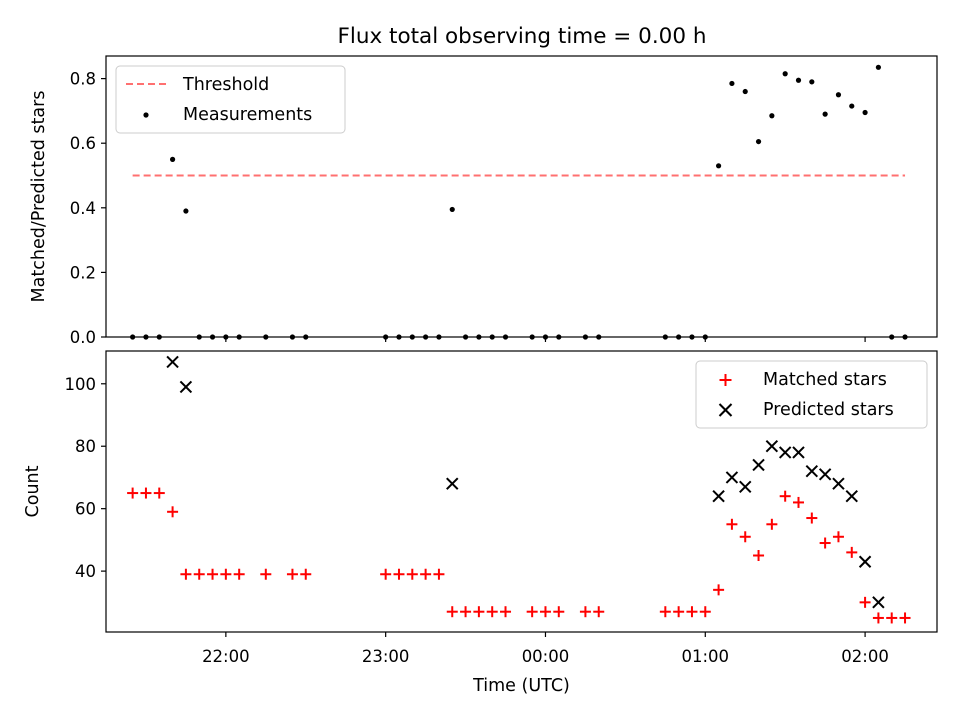 The height and width of the screenshot is (720, 960). I want to click on ratio-y-tick-label: 0.6, so click(83, 143).